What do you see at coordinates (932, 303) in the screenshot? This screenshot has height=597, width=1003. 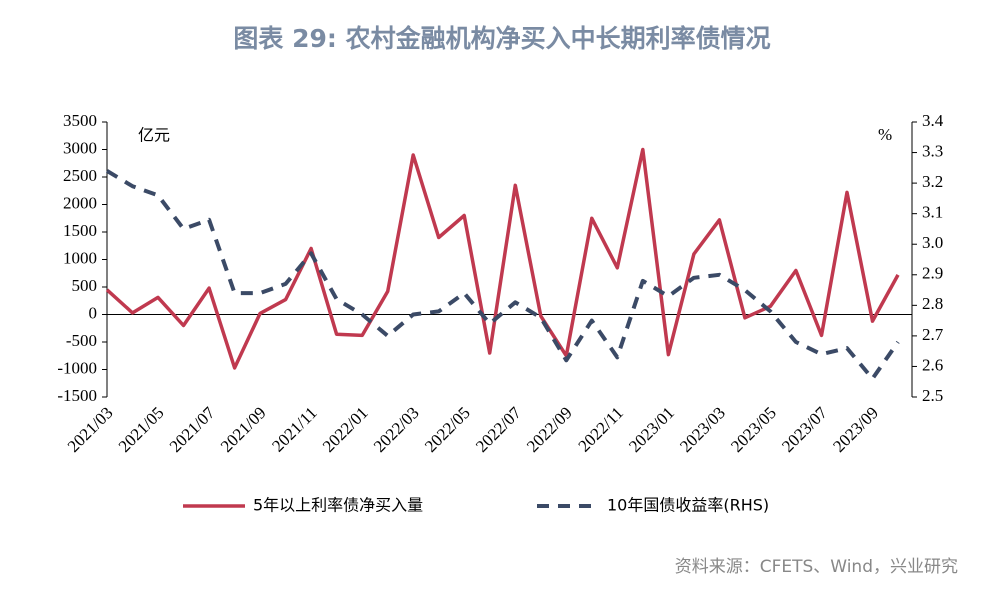 I see `y2-tick-label: 2.8` at bounding box center [932, 303].